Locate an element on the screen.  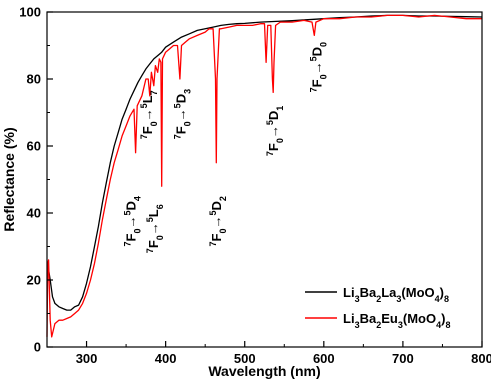
y-tick-label-40: 40 is located at coordinates (34, 213).